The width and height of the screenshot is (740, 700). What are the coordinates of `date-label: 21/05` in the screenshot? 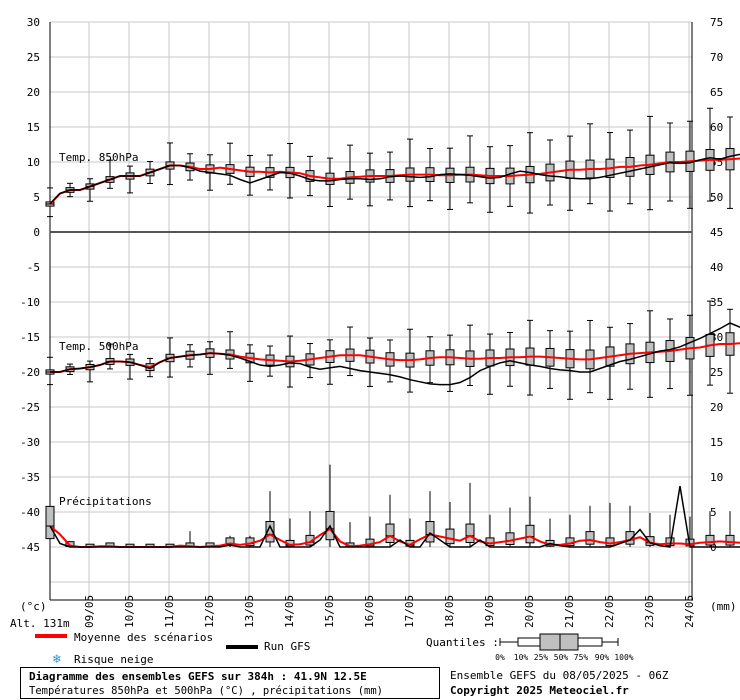 It's located at (569, 611).